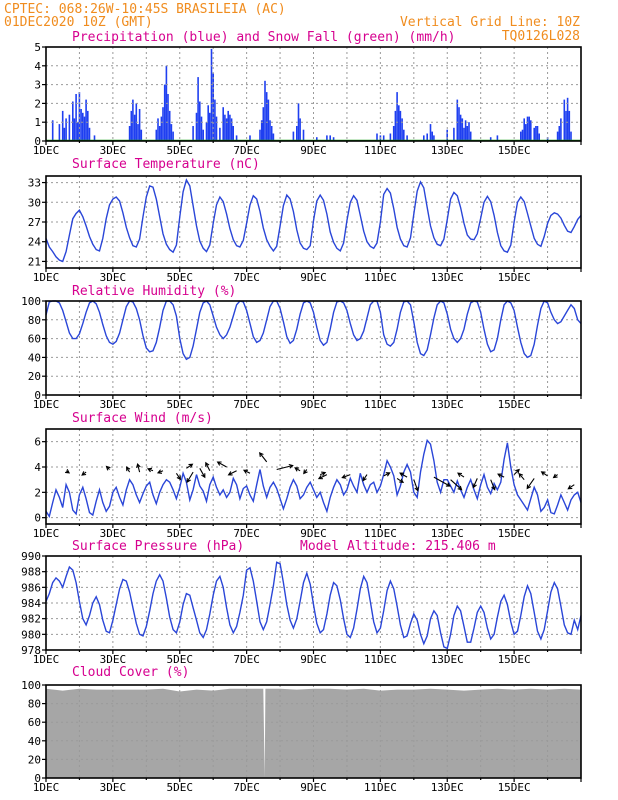 The height and width of the screenshot is (800, 618). I want to click on cloud-cover-xtick-label: 13DEC, so click(447, 787).